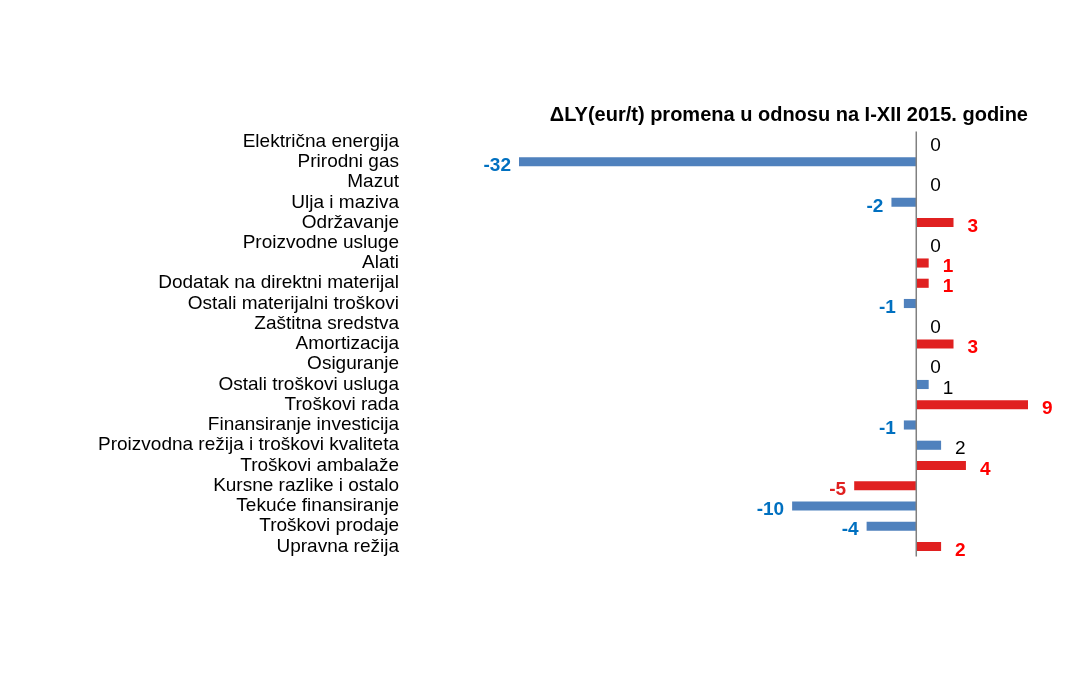  I want to click on y-tick-label: Dodatak na direktni materijal, so click(278, 282).